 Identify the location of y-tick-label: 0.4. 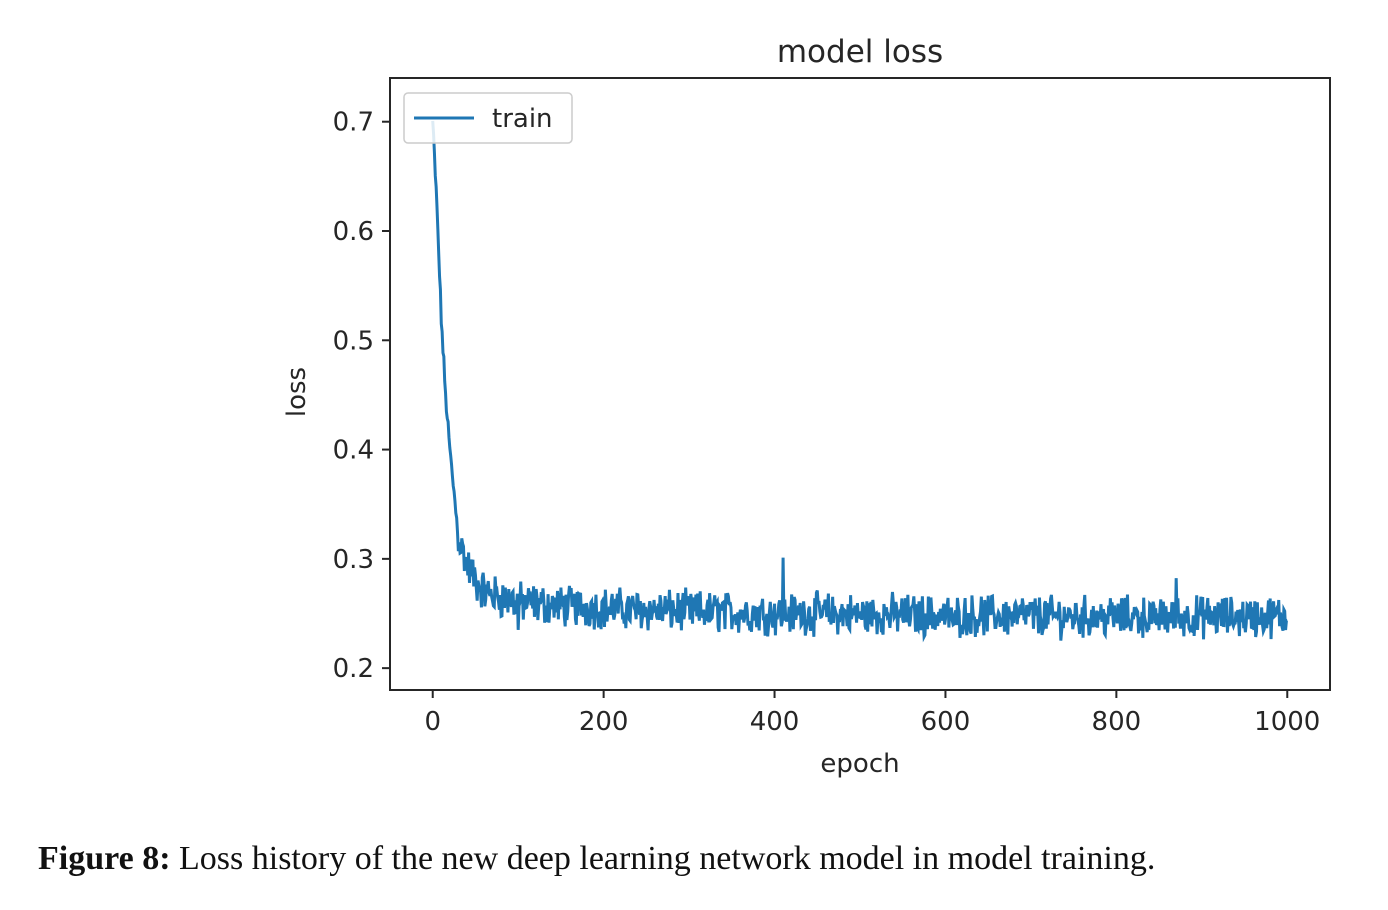
(353, 451).